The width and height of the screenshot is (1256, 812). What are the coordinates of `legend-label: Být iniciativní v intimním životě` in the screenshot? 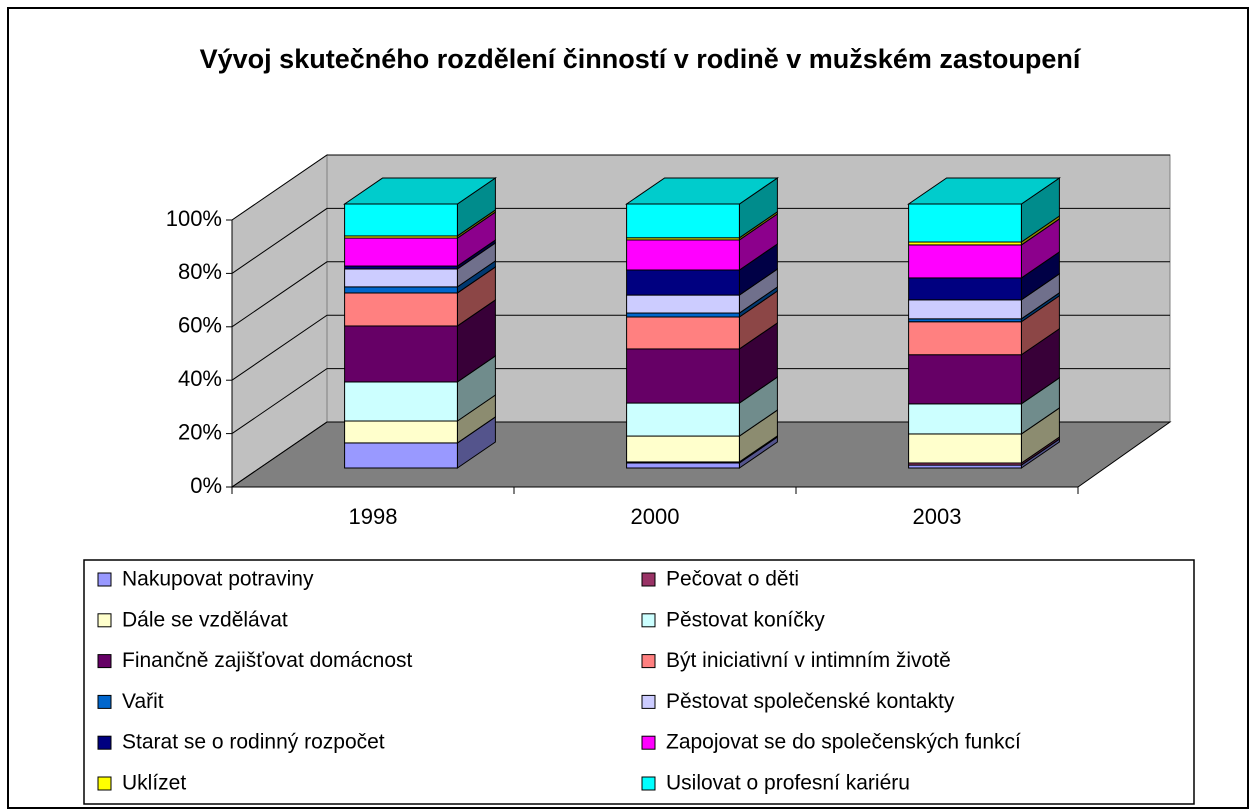 It's located at (808, 660).